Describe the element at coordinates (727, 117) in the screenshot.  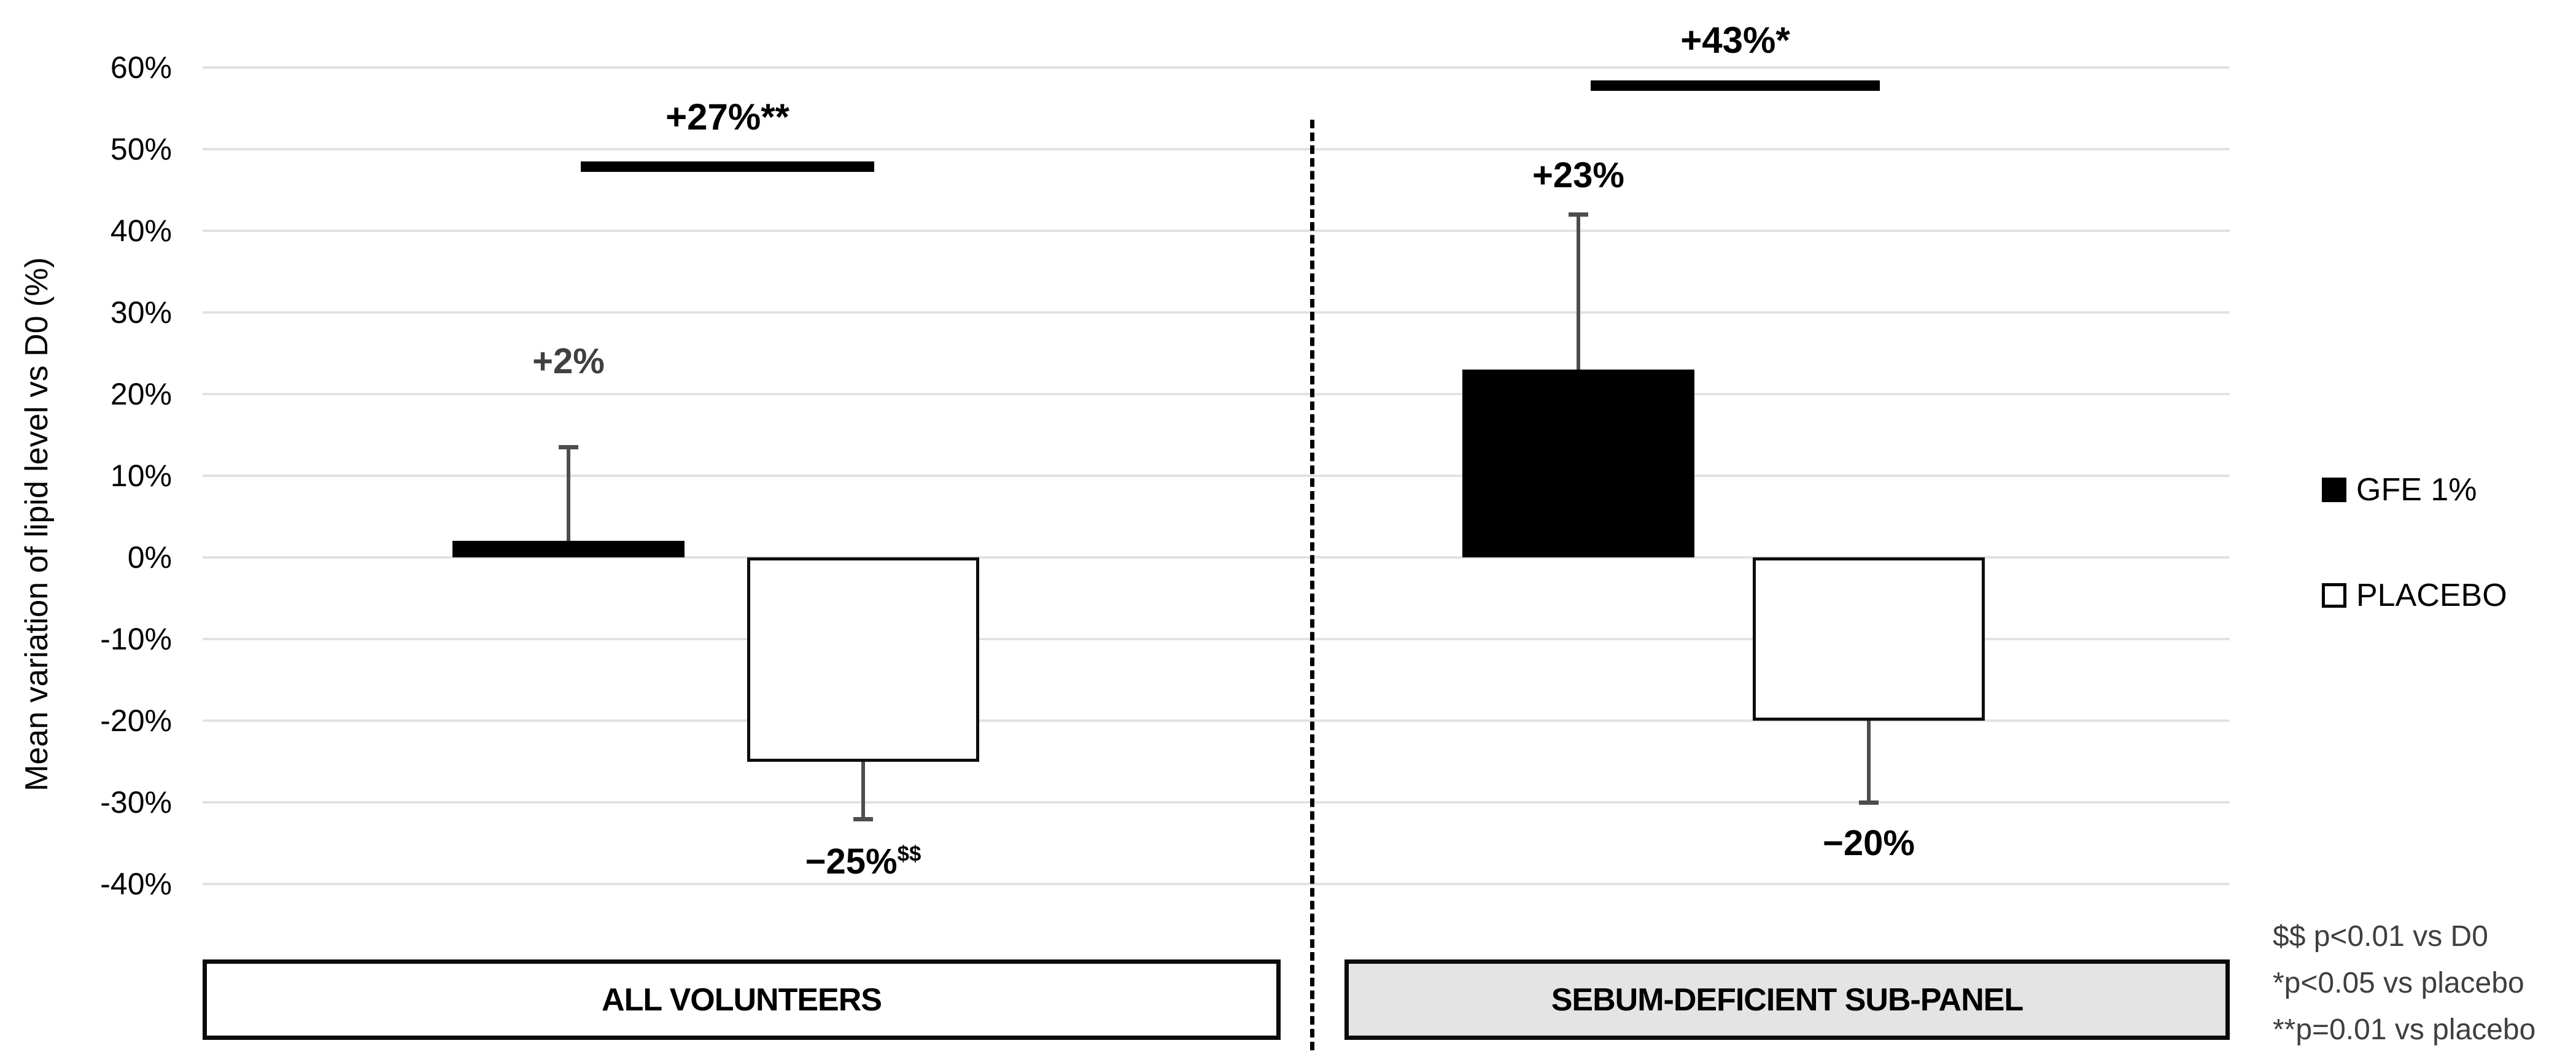
I see `significance-label: +27%**` at that location.